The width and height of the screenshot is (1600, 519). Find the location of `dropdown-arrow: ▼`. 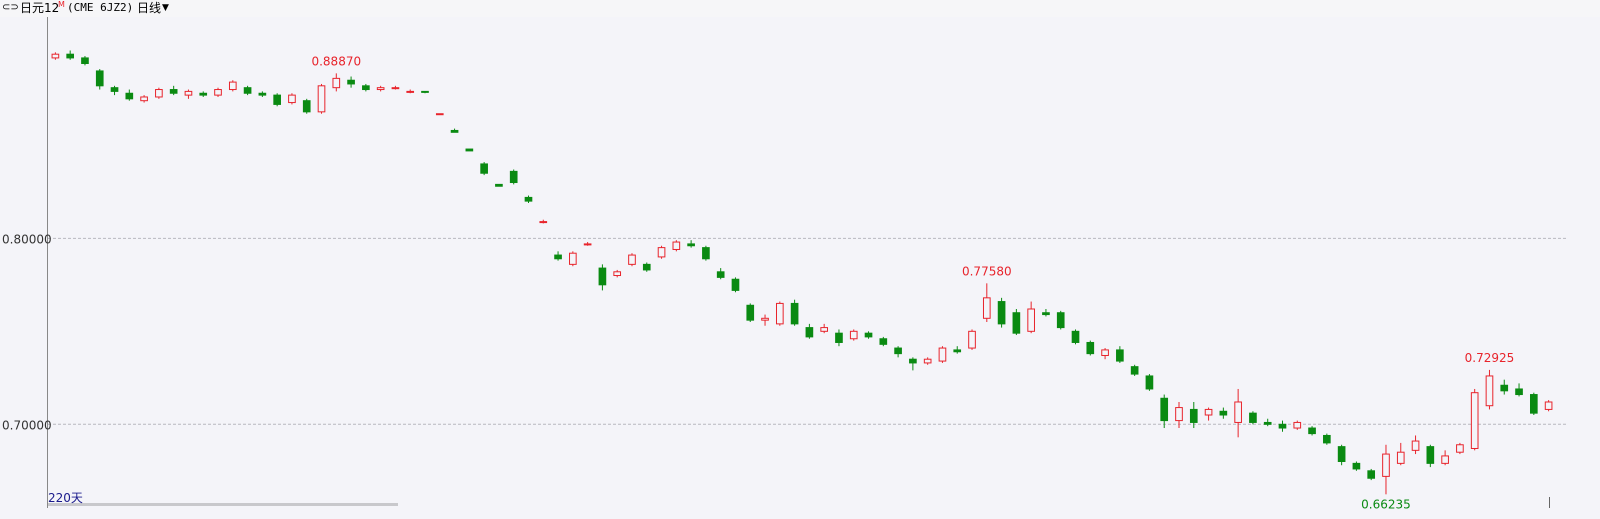

dropdown-arrow: ▼ is located at coordinates (165, 8).